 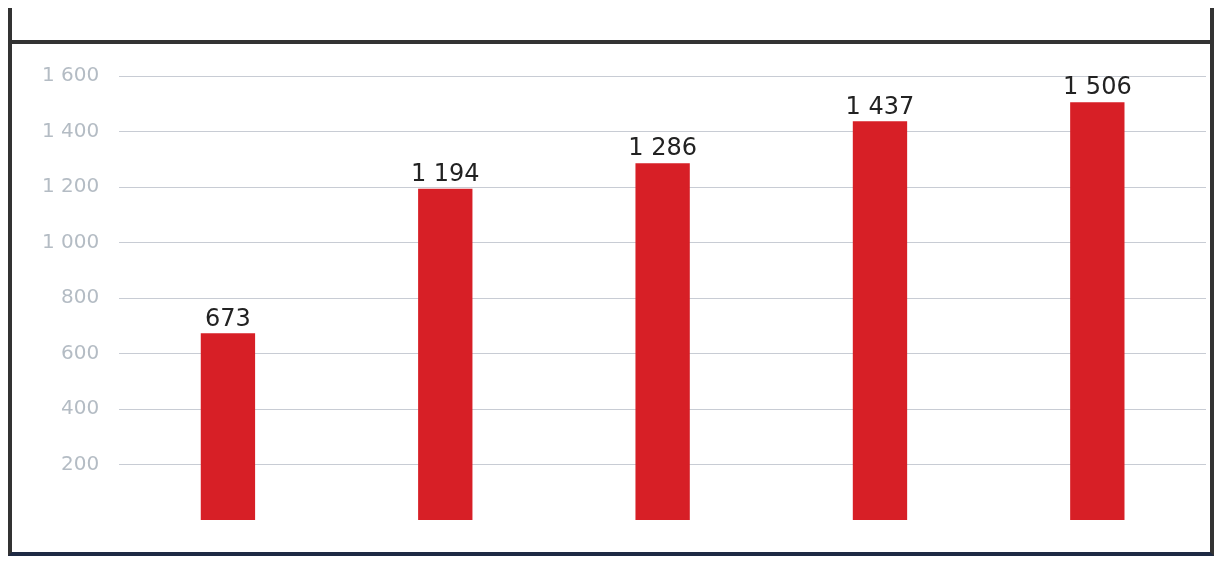 What do you see at coordinates (1097, 86) in the screenshot?
I see `data-label: 1 506` at bounding box center [1097, 86].